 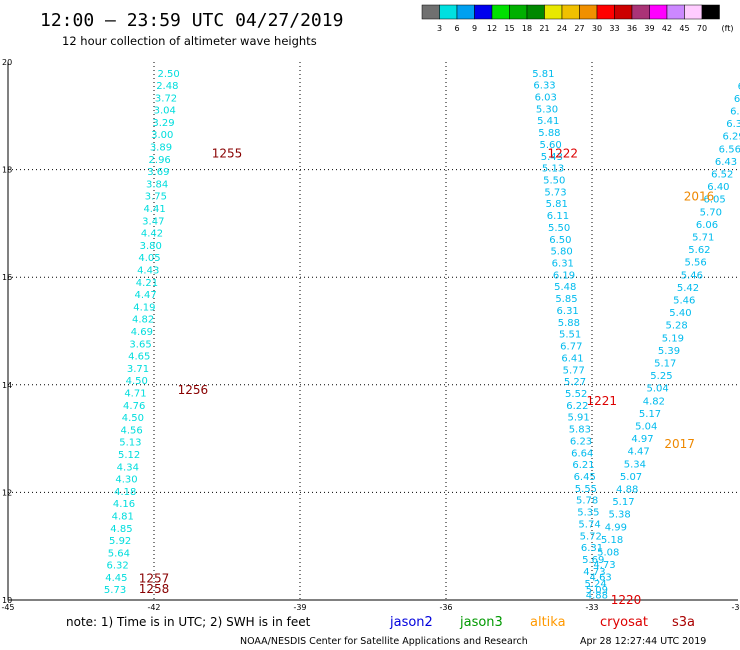 What do you see at coordinates (120, 541) in the screenshot?
I see `wave-height-value: 5.92` at bounding box center [120, 541].